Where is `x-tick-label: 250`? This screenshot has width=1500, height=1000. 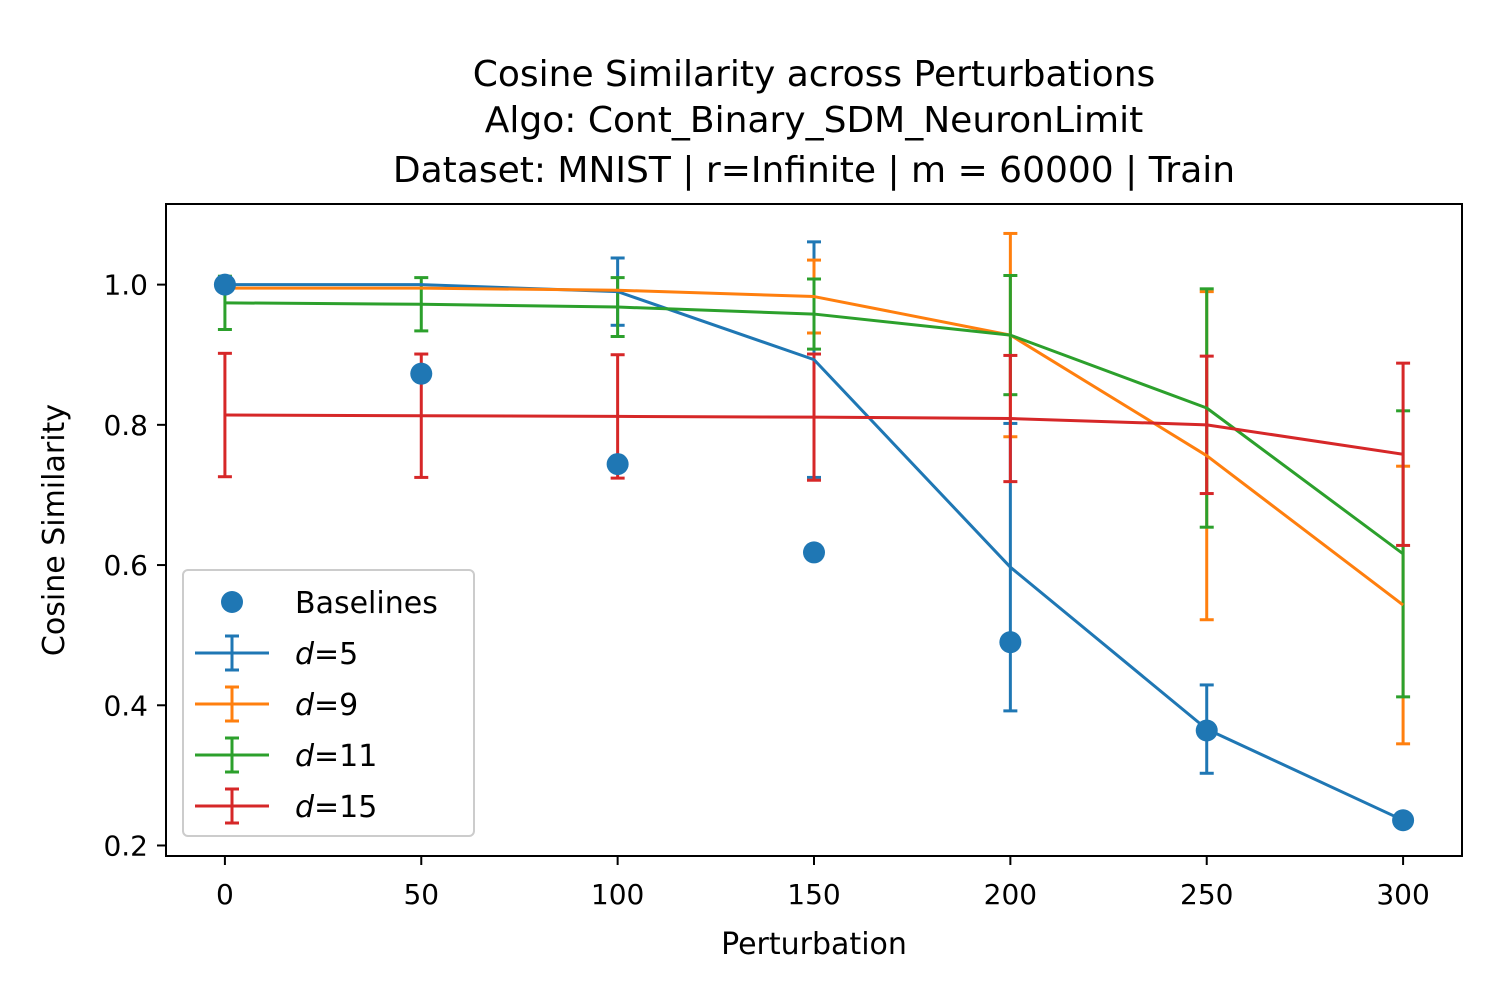 x-tick-label: 250 is located at coordinates (1206, 894).